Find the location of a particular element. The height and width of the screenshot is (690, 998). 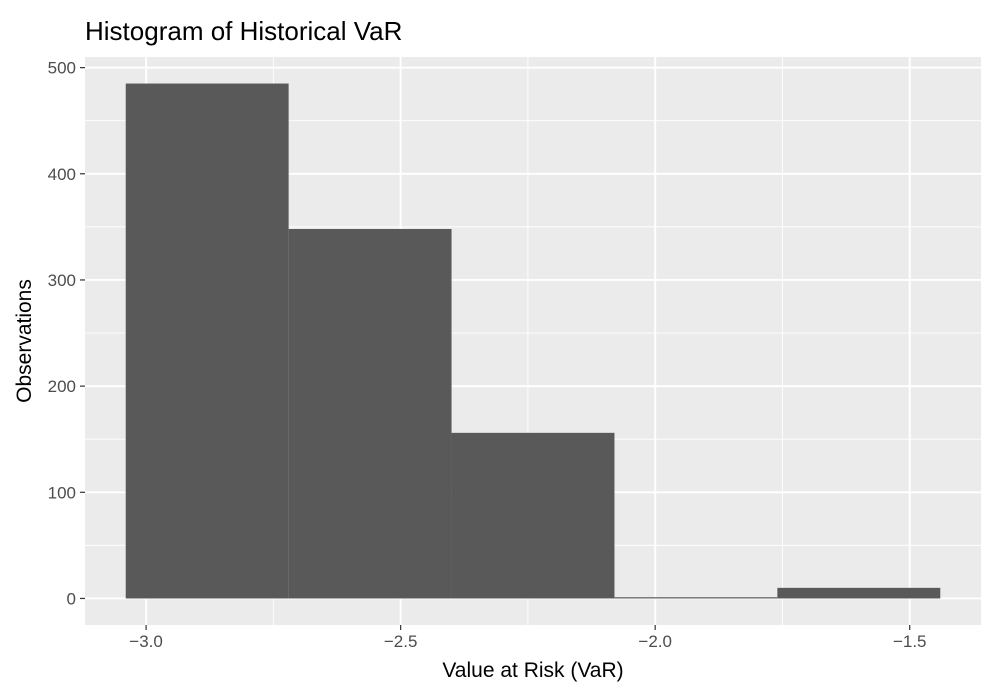

x-tick-label: −3.0 is located at coordinates (146, 641).